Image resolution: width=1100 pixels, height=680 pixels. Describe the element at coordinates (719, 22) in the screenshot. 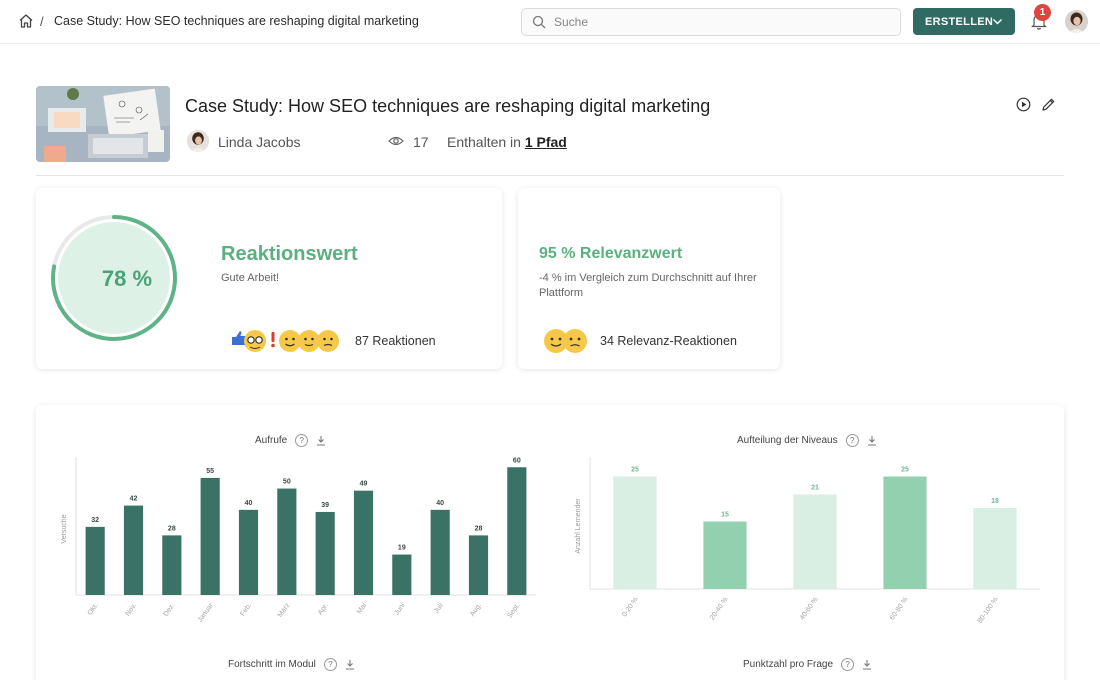

I see `search-input` at that location.